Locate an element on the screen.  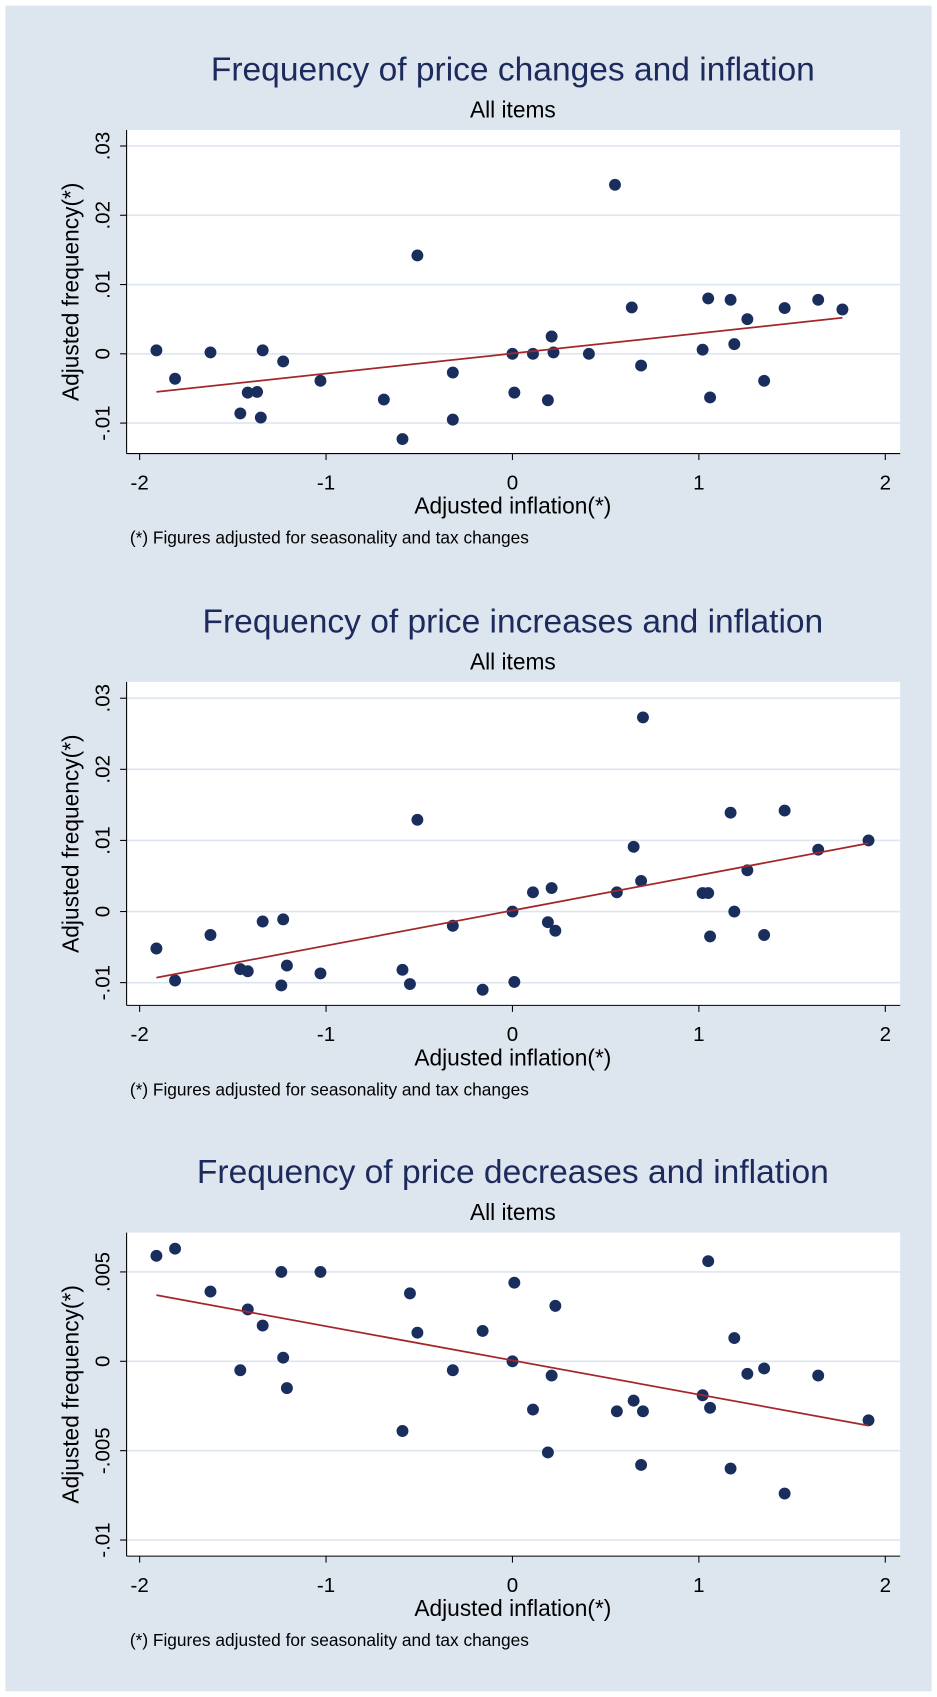
y-tick-label: 0 is located at coordinates (102, 353).